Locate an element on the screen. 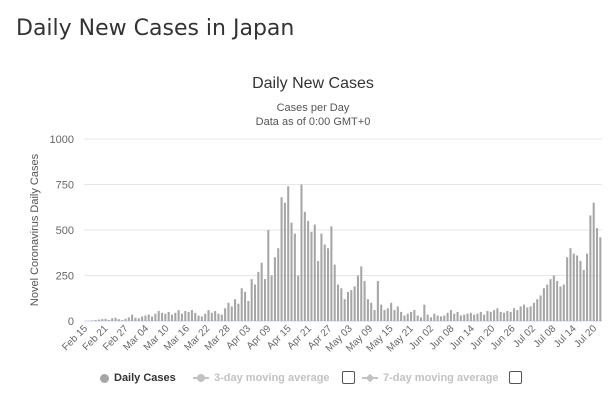  legend-label-daily-cases: Daily Cases is located at coordinates (145, 378).